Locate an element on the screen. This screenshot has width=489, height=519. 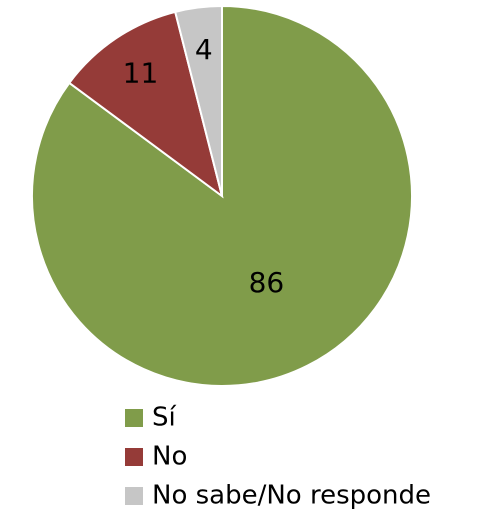
data-label: 4 is located at coordinates (204, 49).